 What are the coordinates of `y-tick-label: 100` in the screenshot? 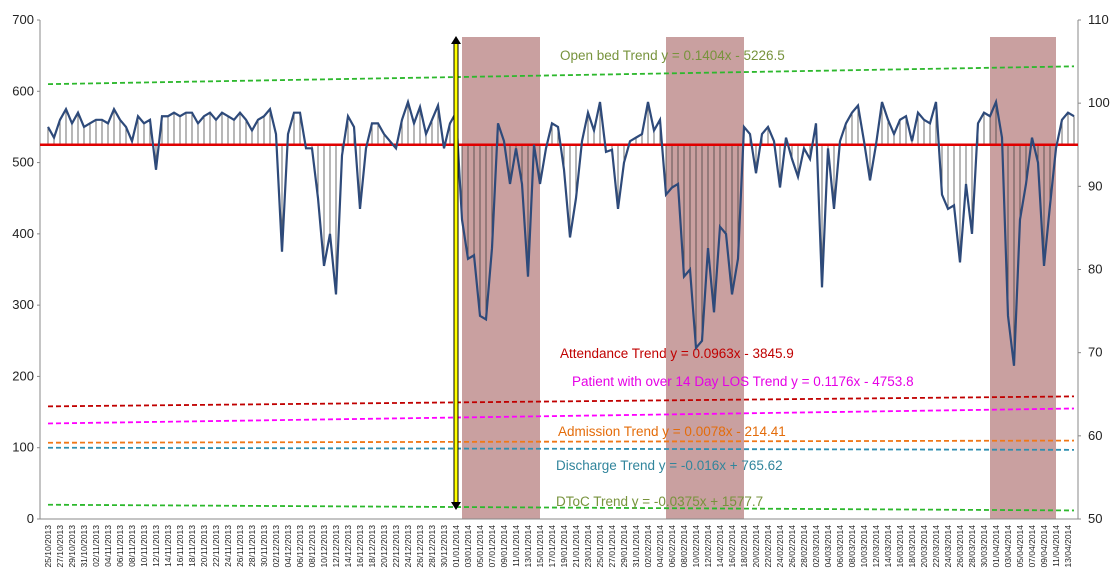 It's located at (23, 447).